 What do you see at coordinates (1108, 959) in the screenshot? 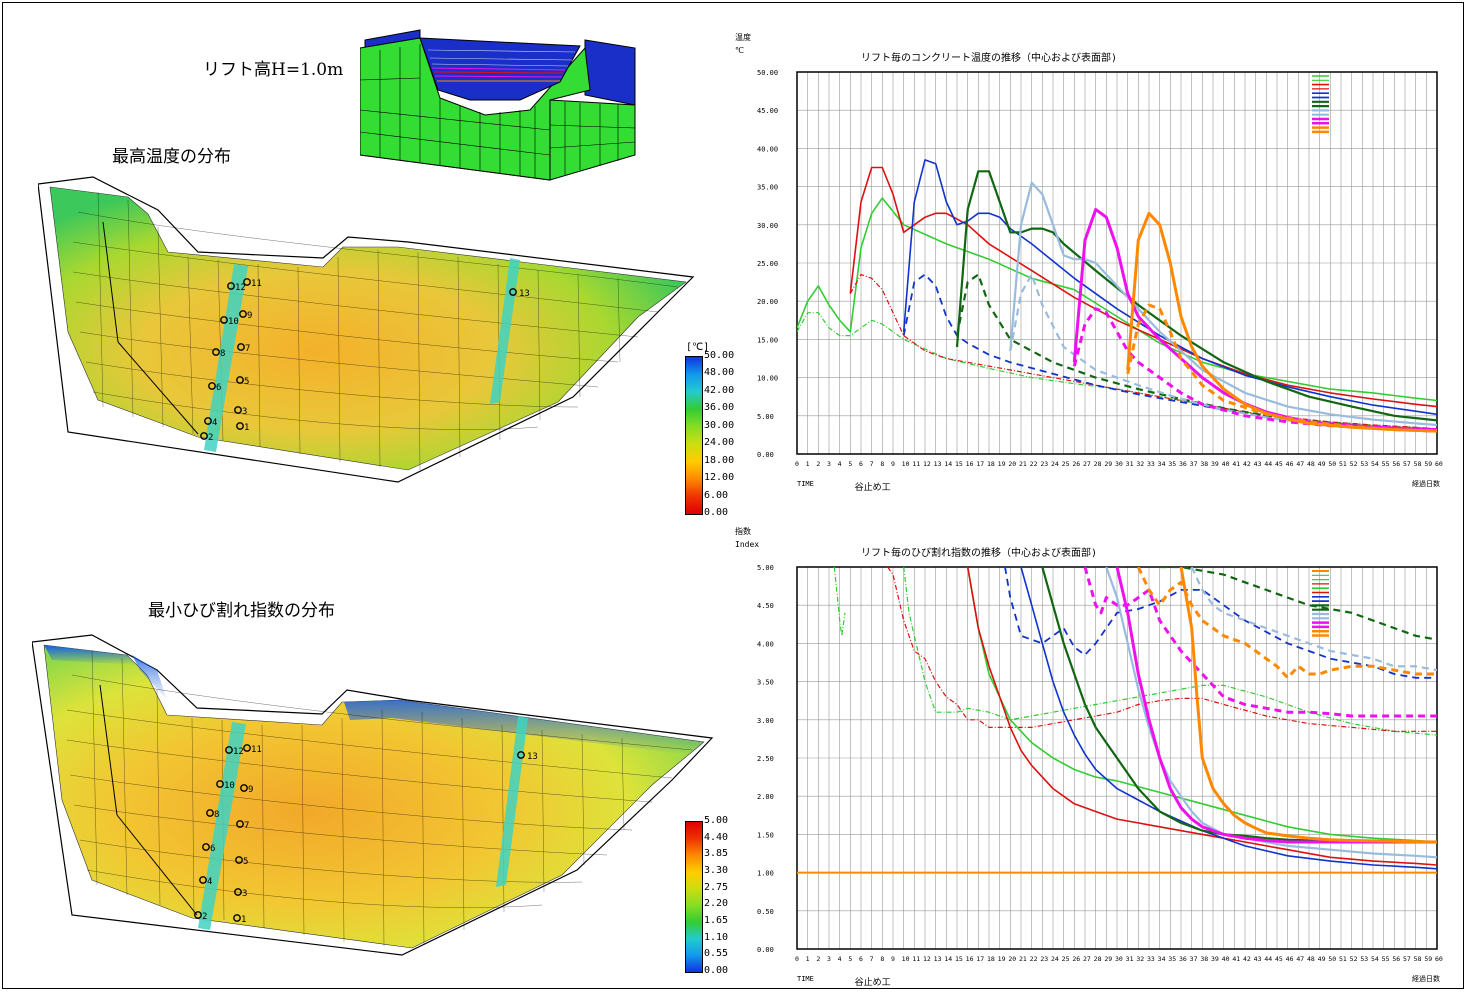
I see `x-tick-label: 29` at bounding box center [1108, 959].